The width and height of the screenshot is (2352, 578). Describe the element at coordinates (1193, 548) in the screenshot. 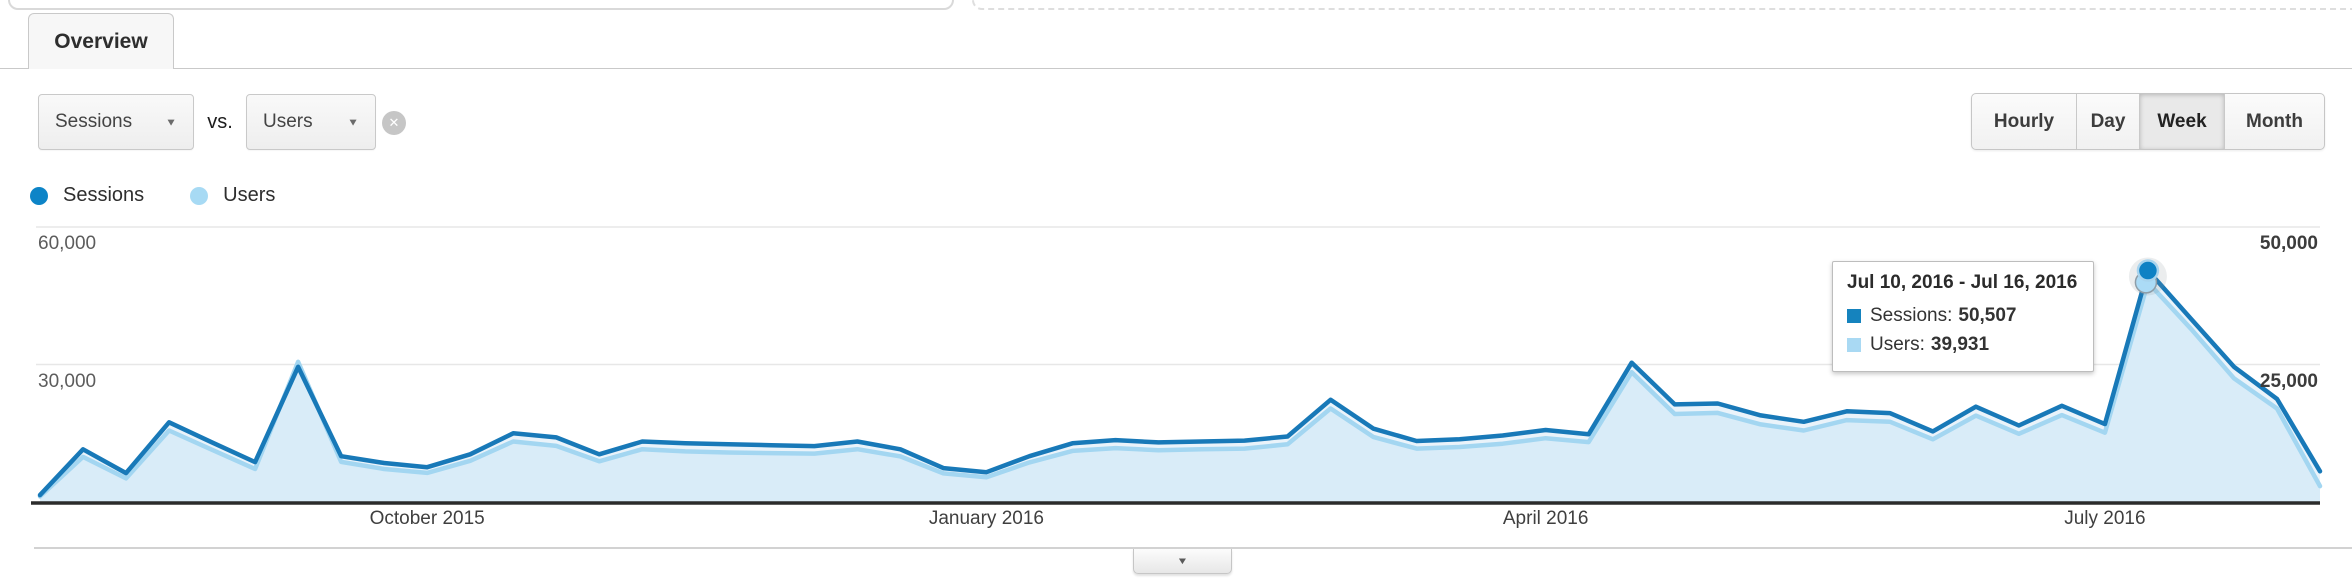

I see `chart-footer-divider` at that location.